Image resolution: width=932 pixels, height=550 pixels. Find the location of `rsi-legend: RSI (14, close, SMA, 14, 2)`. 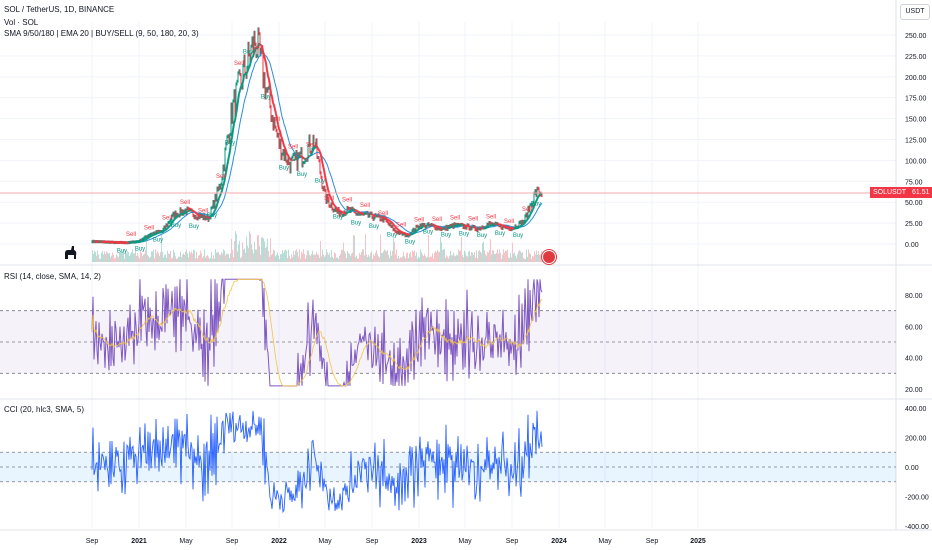

rsi-legend: RSI (14, close, SMA, 14, 2) is located at coordinates (52, 276).